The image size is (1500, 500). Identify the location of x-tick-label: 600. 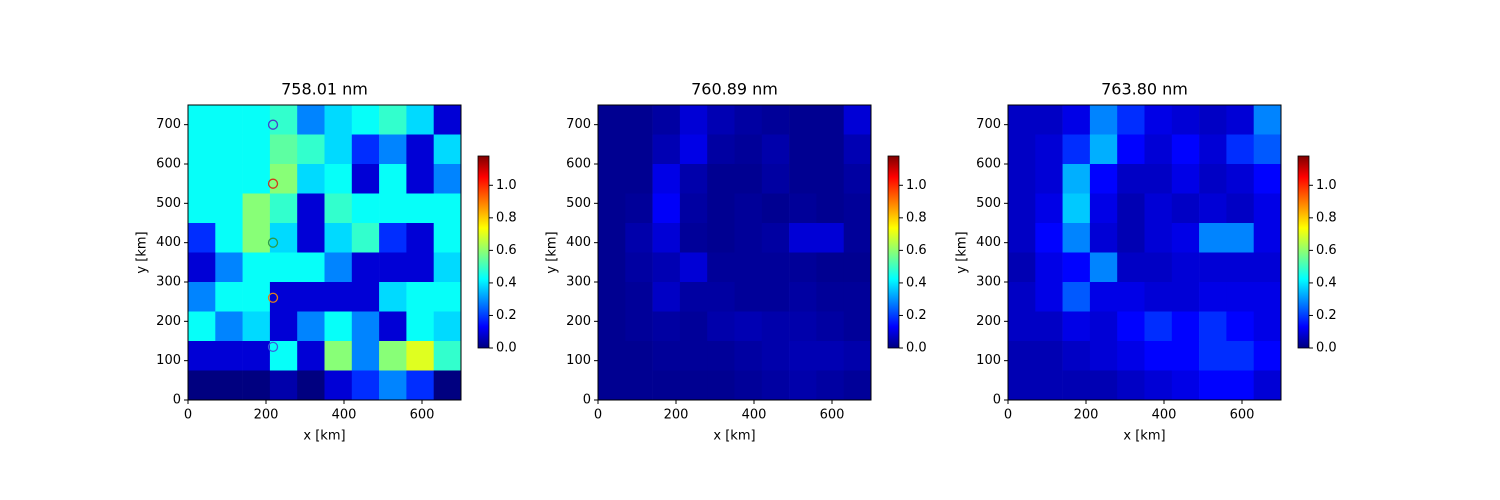
(832, 415).